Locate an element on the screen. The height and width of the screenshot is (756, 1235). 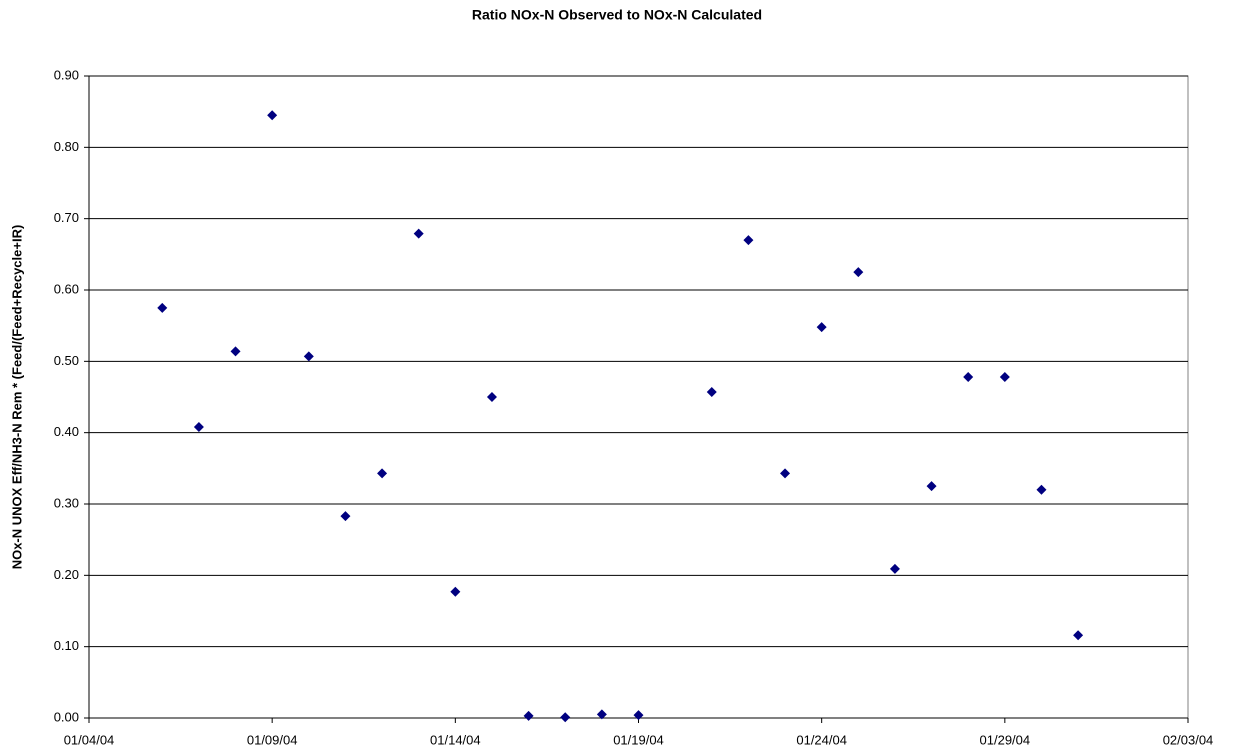
x-tick-label: 01/04/04 is located at coordinates (89, 739).